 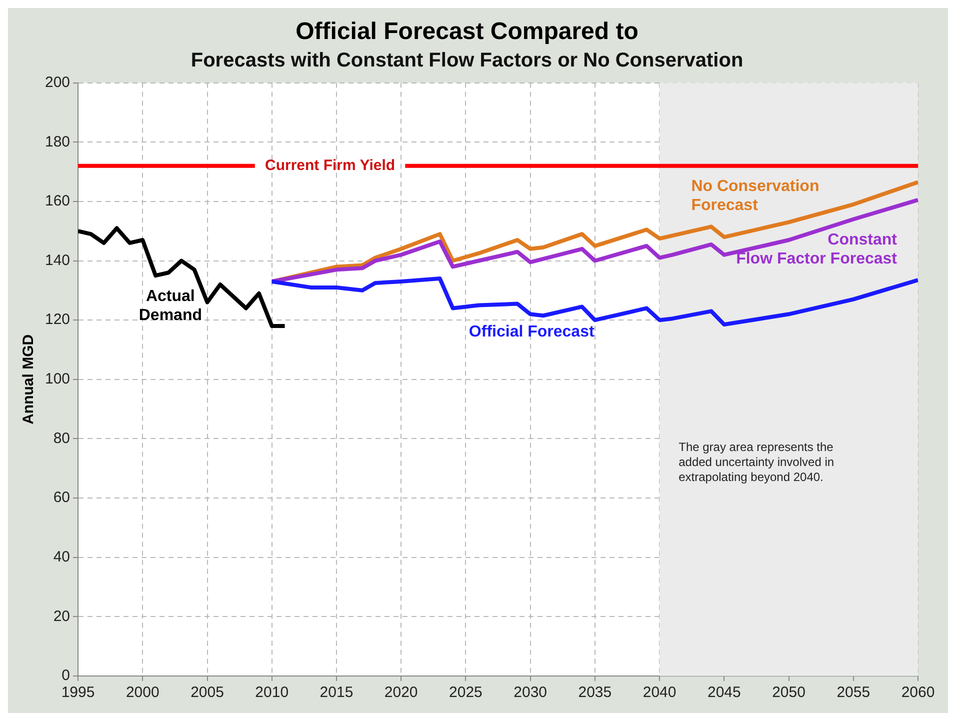 What do you see at coordinates (467, 60) in the screenshot?
I see `chart-subtitle: Forecasts with Constant Flow Factors or No Conservation` at bounding box center [467, 60].